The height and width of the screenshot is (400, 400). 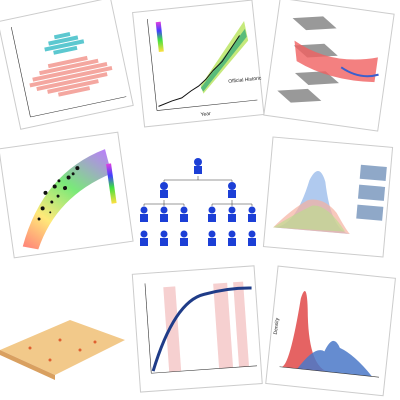 What do you see at coordinates (67, 195) in the screenshot?
I see `panel-rainbow` at bounding box center [67, 195].